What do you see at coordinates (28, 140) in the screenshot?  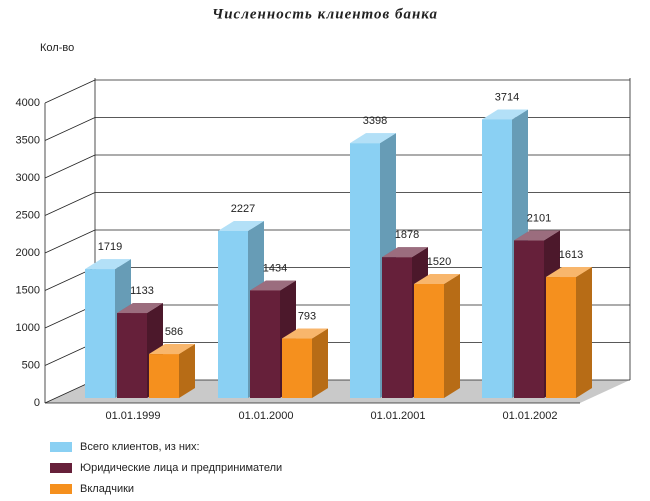 I see `y-tick-label: 3500` at bounding box center [28, 140].